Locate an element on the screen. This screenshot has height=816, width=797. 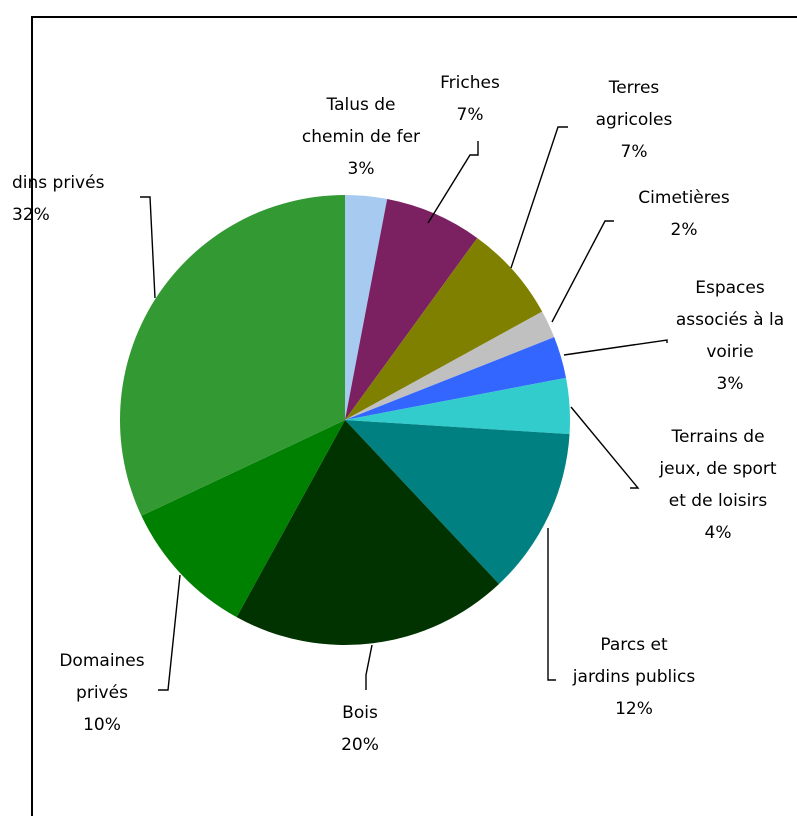
slice-name-label: agricoles is located at coordinates (634, 120).